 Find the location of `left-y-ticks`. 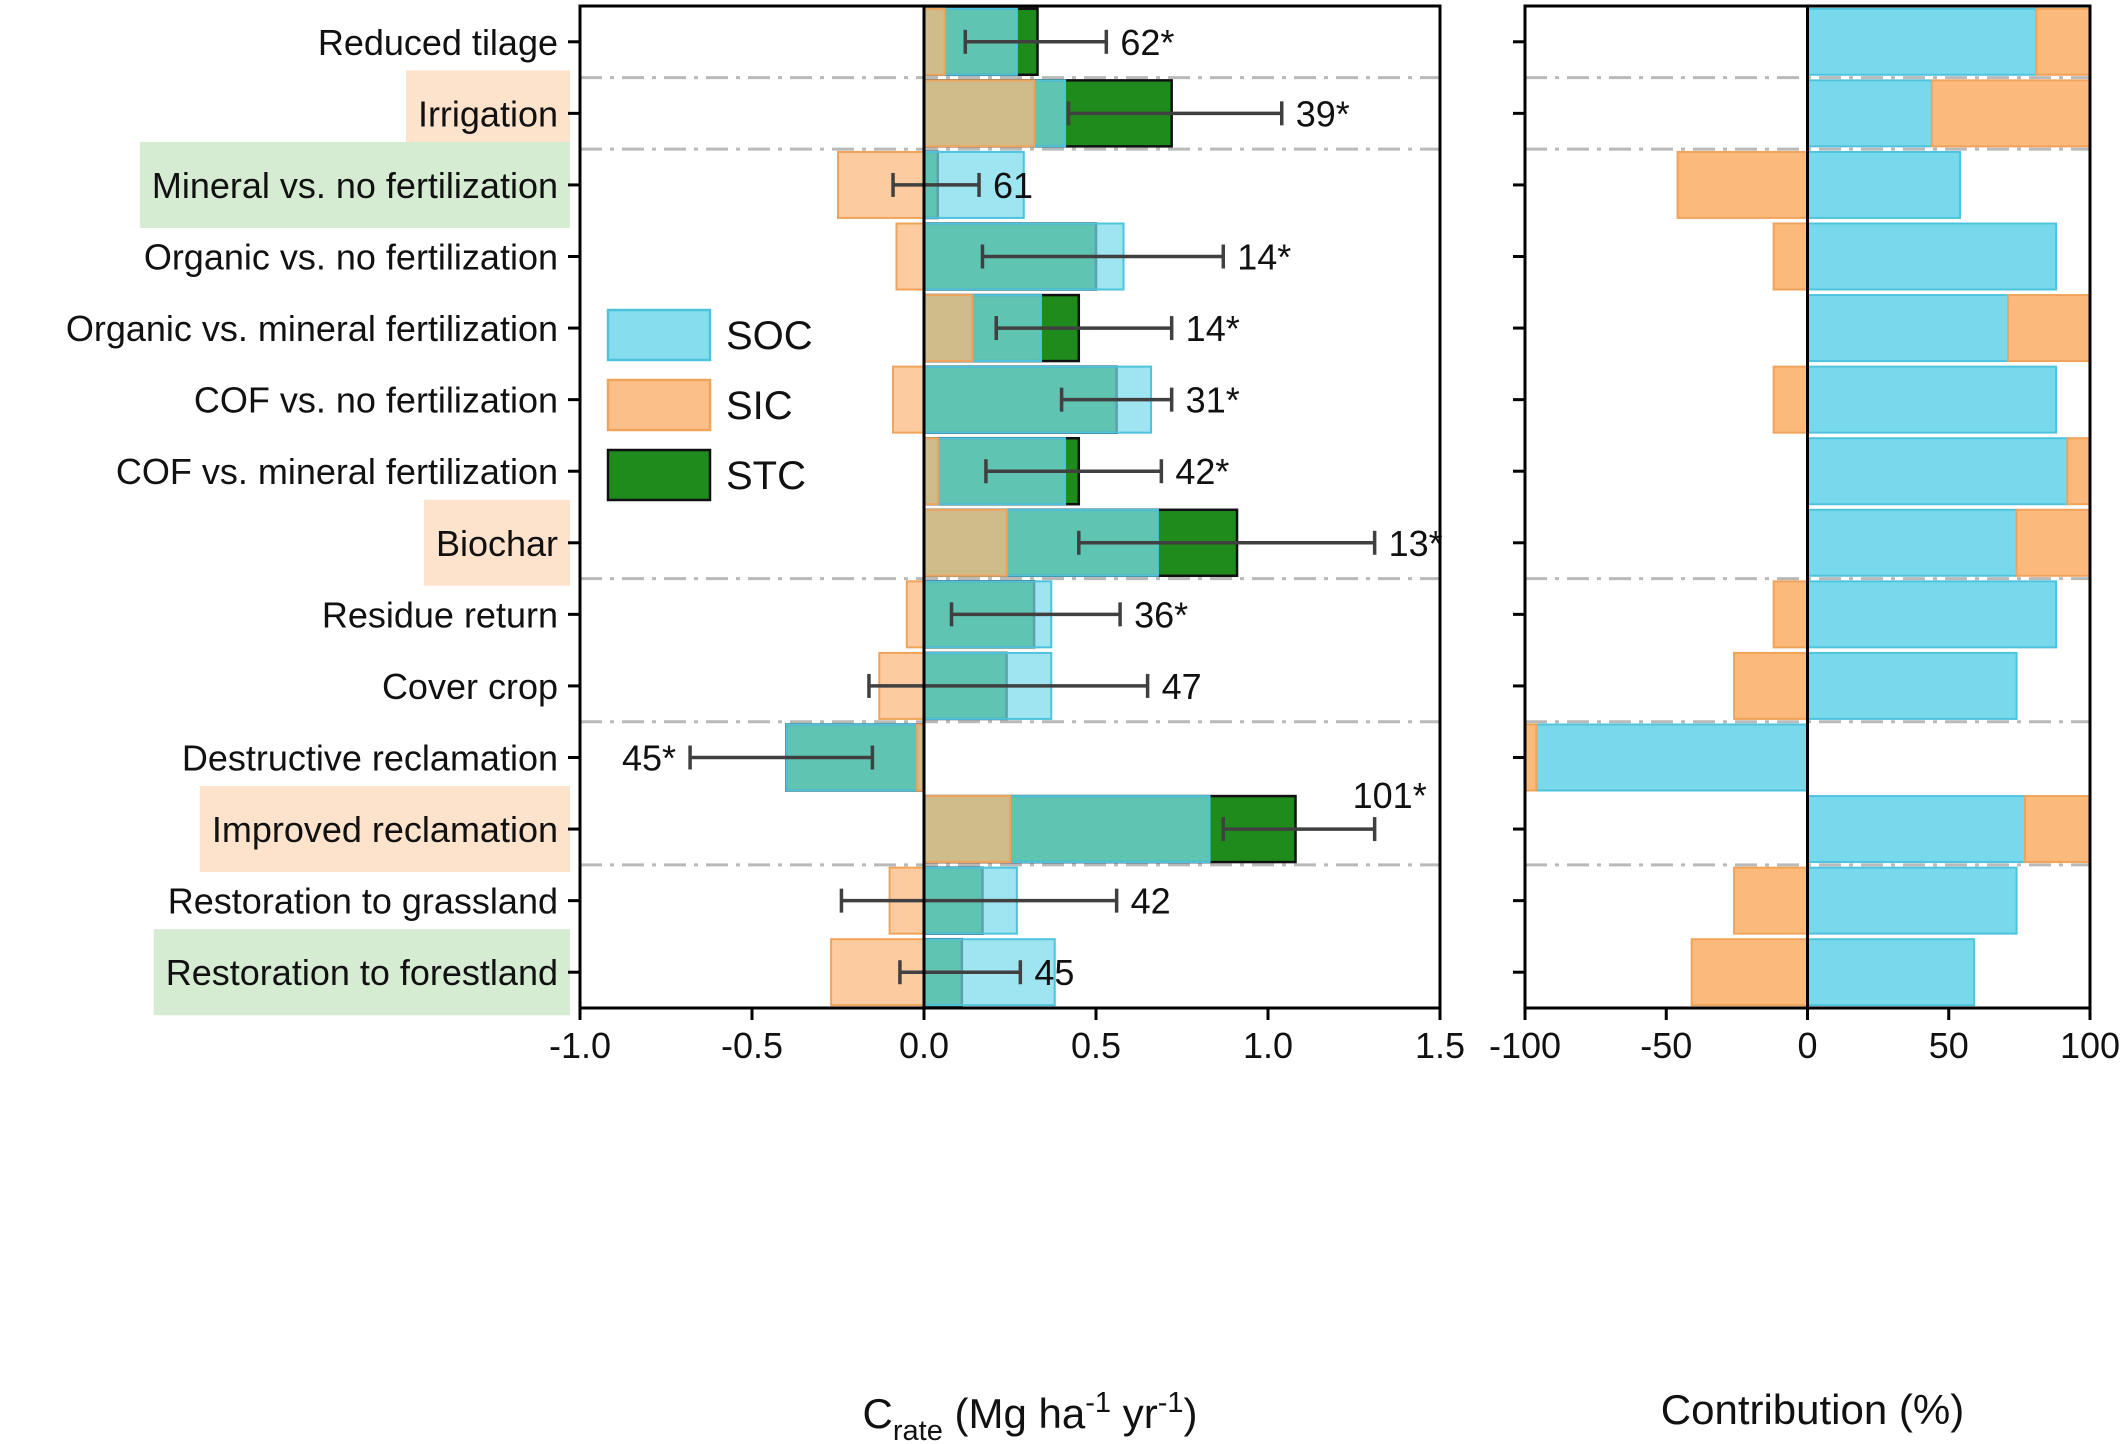

left-y-ticks is located at coordinates (574, 507).